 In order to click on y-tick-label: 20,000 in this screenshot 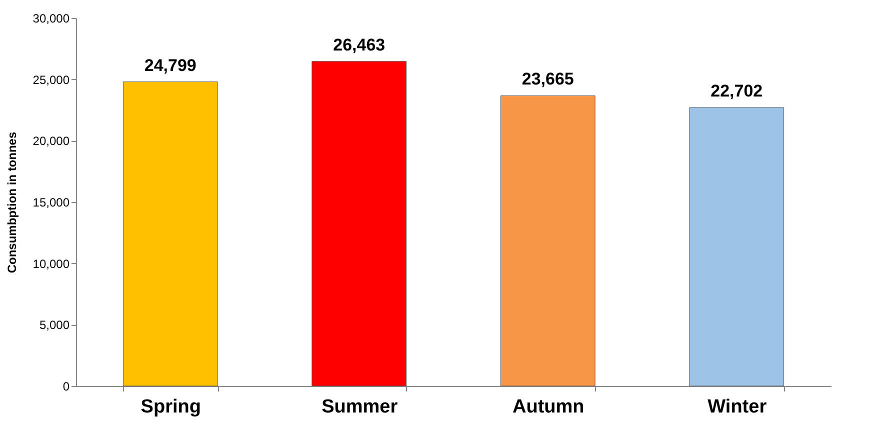, I will do `click(51, 141)`.